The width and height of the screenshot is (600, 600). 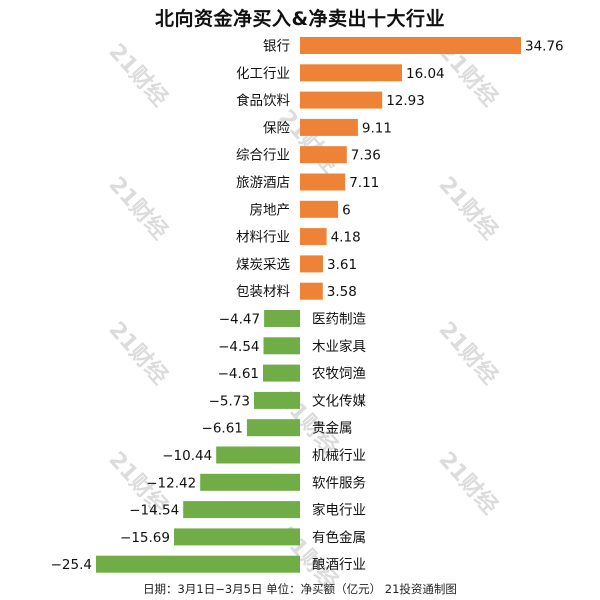 I want to click on watermark-6: 21财经, so click(x=468, y=353).